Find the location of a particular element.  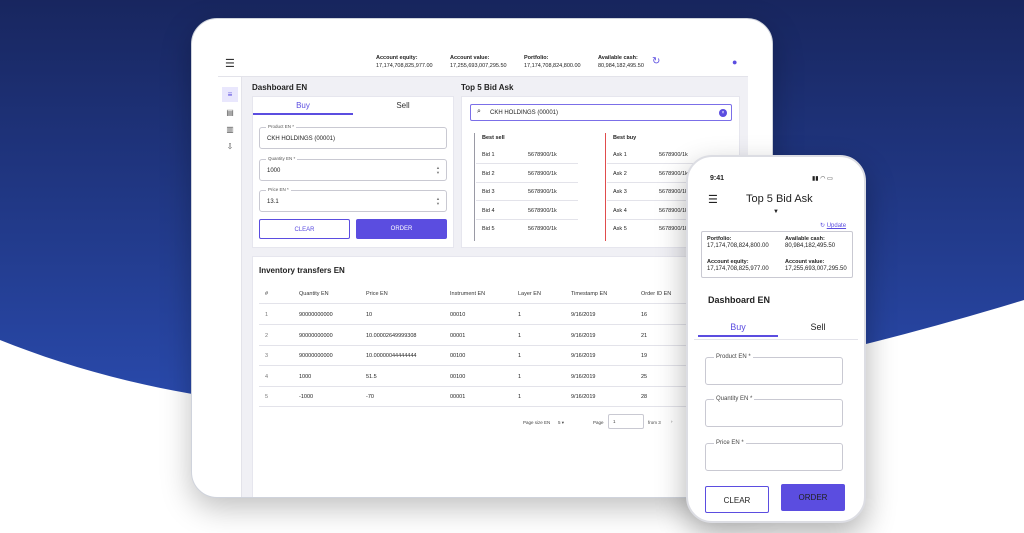

cash-label: Available cash: is located at coordinates (805, 239).